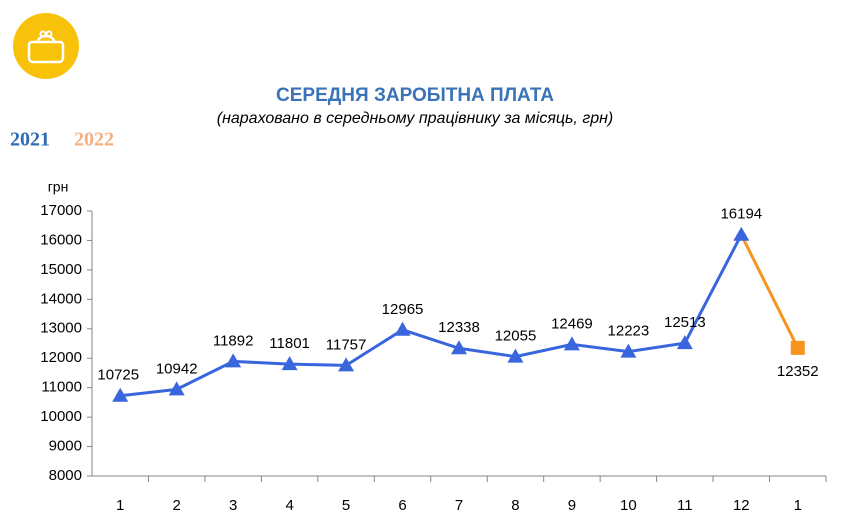 Image resolution: width=851 pixels, height=527 pixels. I want to click on data-label: 12513, so click(685, 322).